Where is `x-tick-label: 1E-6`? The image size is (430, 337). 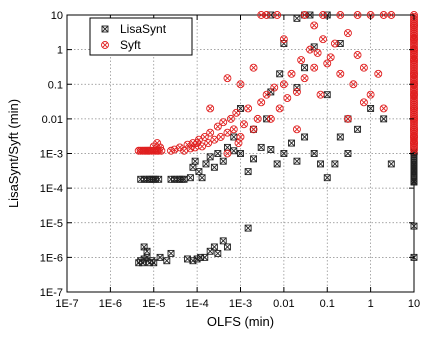 x-tick-label: 1E-6 is located at coordinates (110, 304).